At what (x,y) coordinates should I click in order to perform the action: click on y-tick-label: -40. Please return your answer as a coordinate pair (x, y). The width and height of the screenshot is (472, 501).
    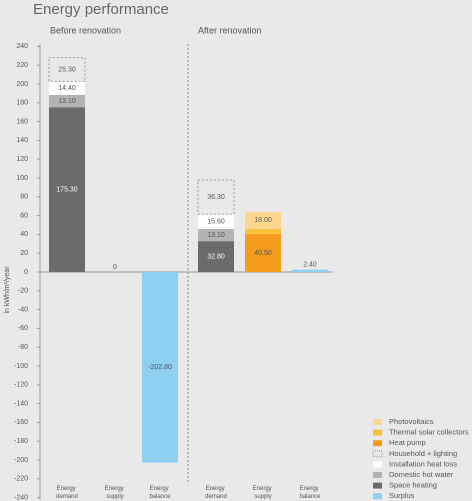
    Looking at the image, I should click on (23, 309).